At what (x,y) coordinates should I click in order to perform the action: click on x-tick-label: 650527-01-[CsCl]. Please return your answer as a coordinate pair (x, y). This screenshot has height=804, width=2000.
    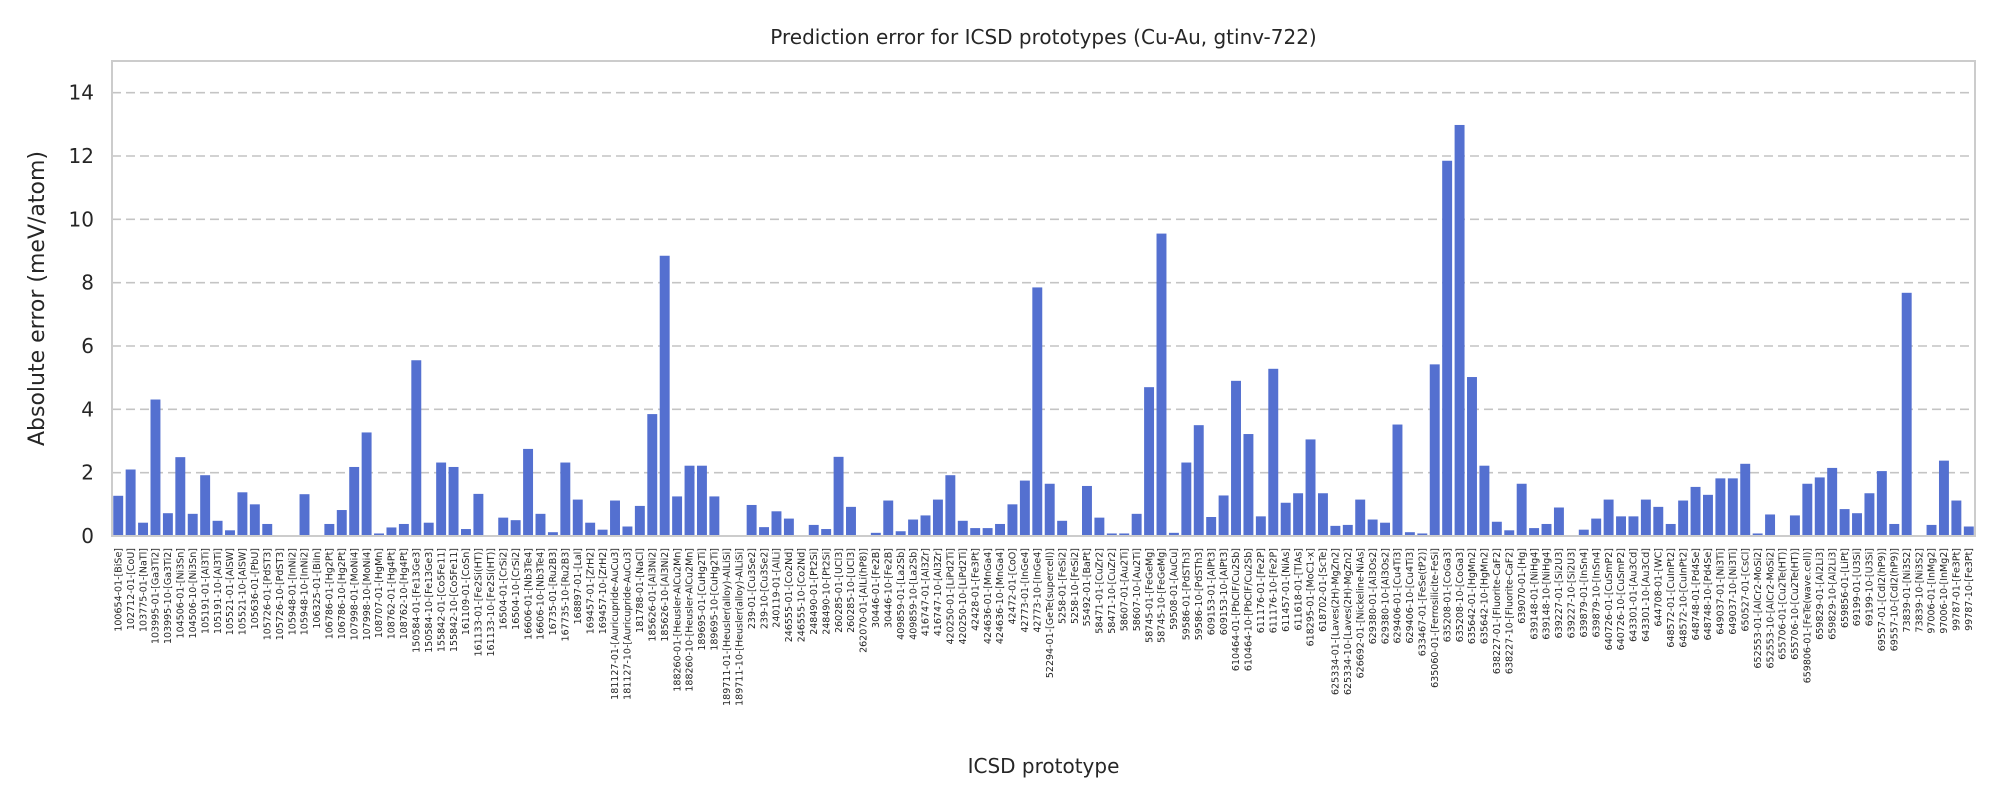
    Looking at the image, I should click on (1745, 589).